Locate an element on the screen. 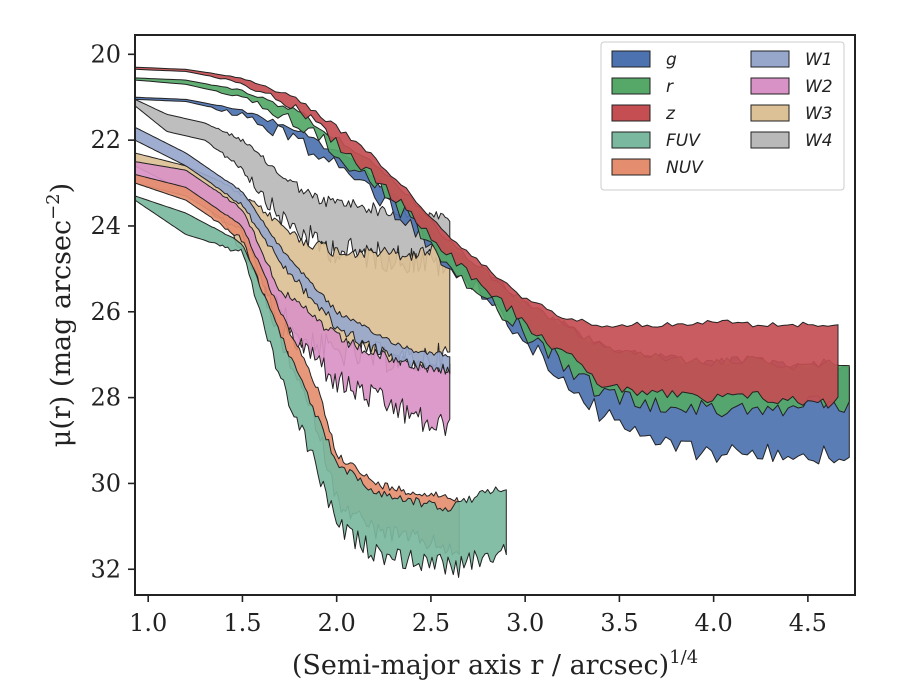  x-axis-label: (Semi-major axis r / arcsec)1/4 is located at coordinates (495, 664).